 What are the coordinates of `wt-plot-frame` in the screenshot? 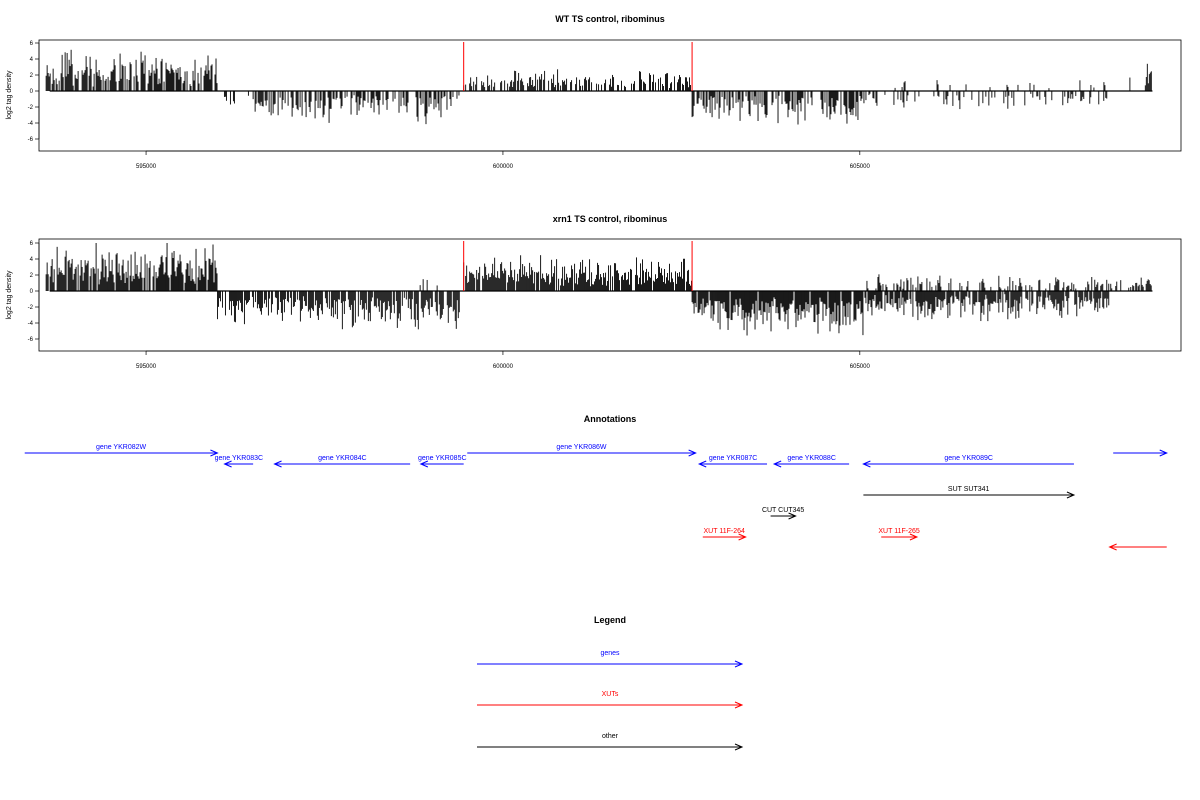 It's located at (610, 95).